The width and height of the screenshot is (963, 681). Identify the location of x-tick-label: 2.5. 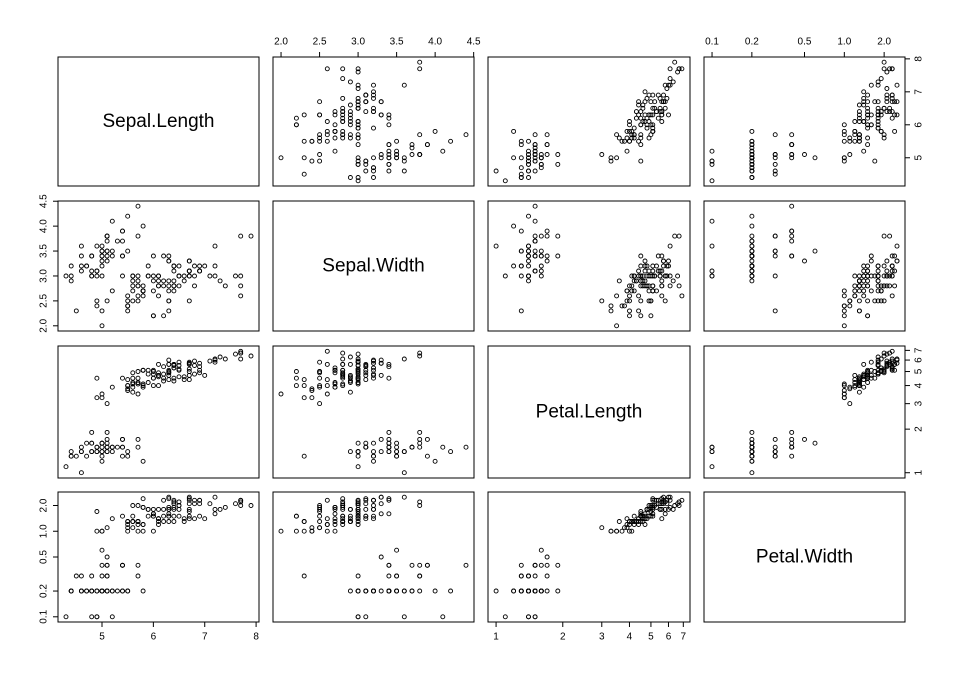
(320, 42).